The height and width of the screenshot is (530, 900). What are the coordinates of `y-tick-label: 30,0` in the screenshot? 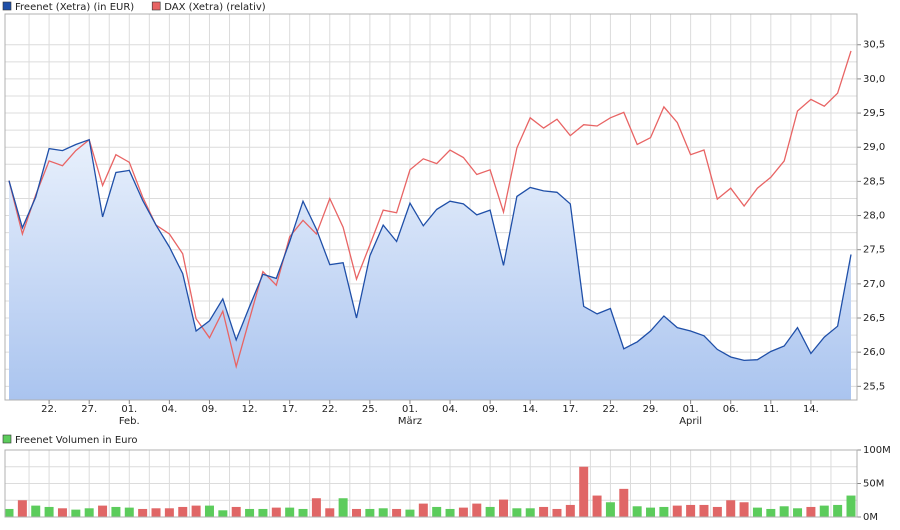 It's located at (874, 79).